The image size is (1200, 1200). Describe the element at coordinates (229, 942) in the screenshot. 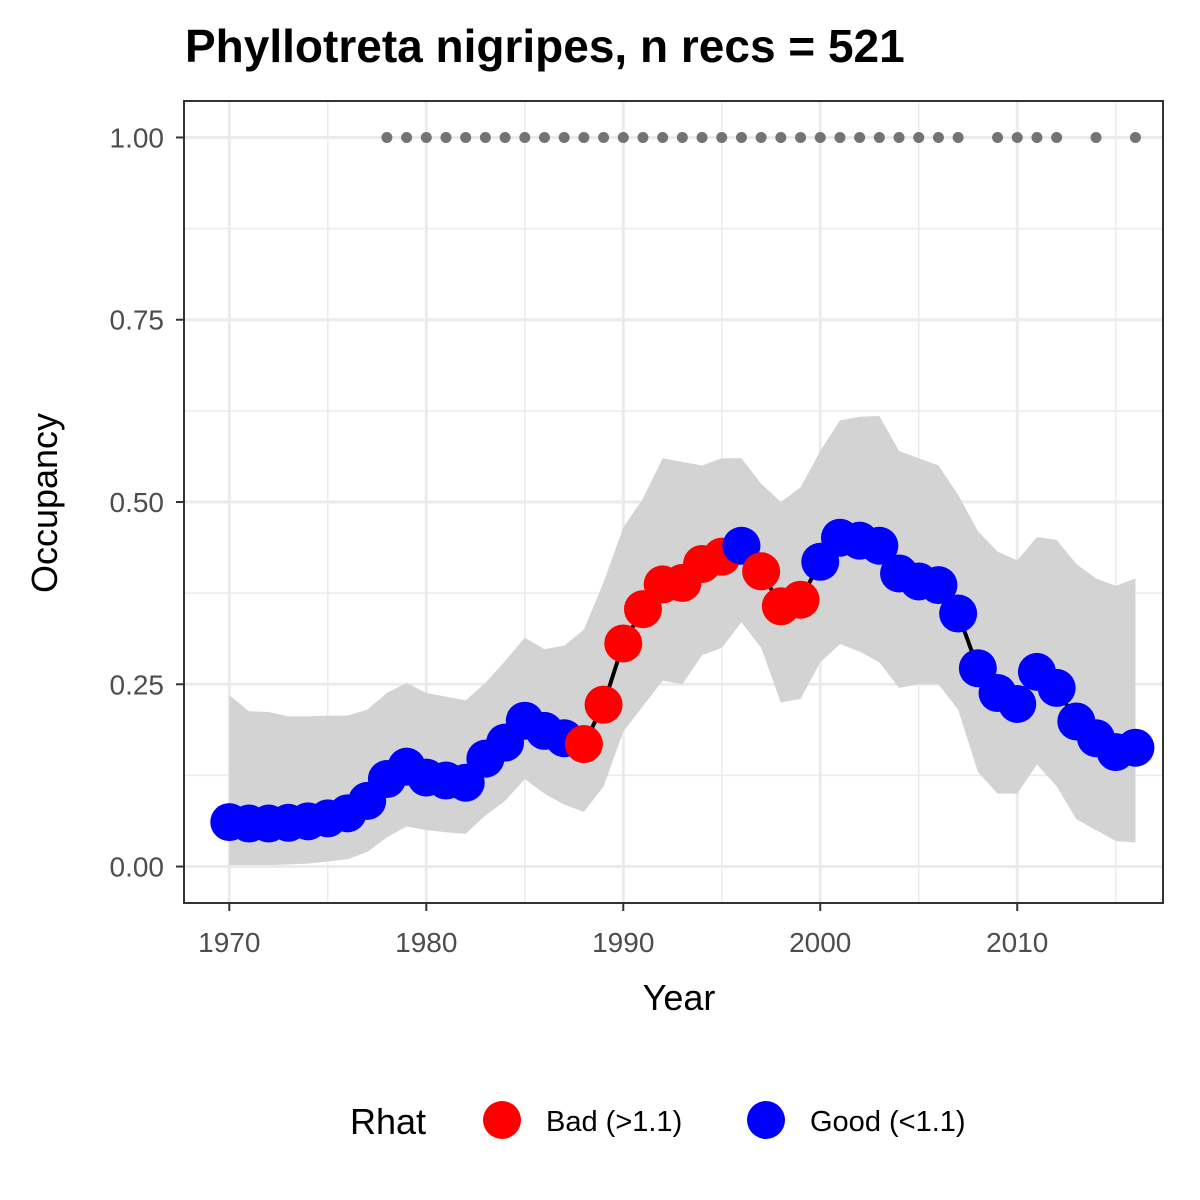

I see `x-tick-label: 1970` at that location.